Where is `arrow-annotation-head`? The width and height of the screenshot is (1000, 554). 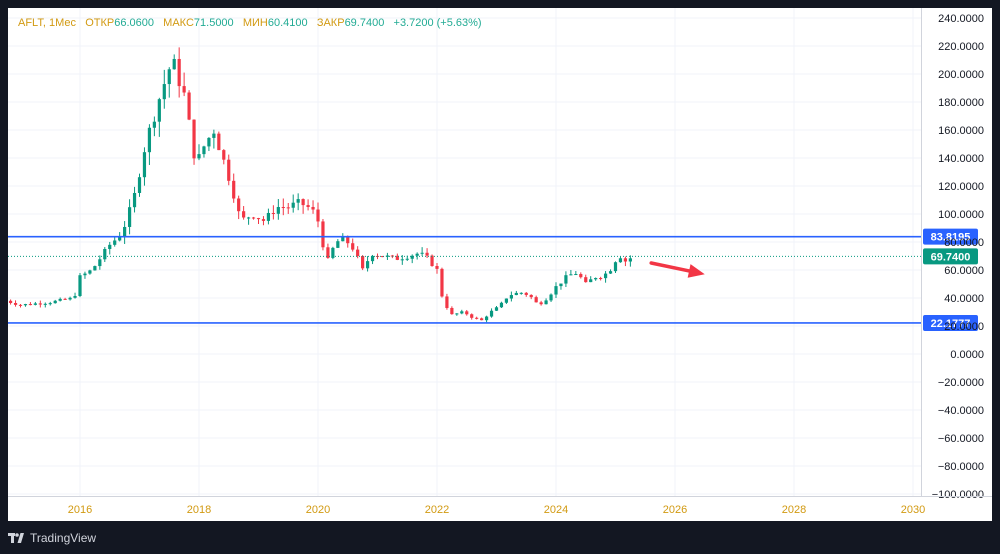
arrow-annotation-head is located at coordinates (696, 271).